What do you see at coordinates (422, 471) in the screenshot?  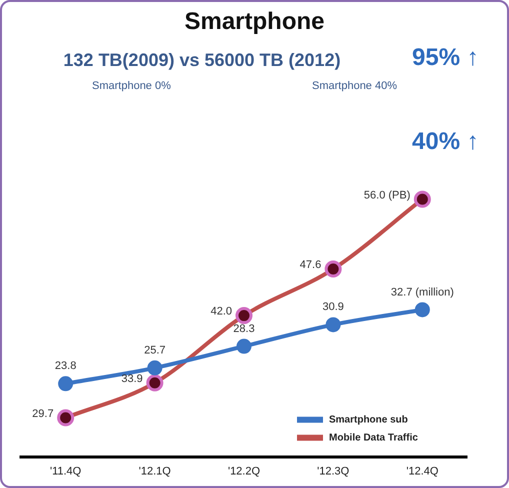 I see `x-tick-label: '12.4Q` at bounding box center [422, 471].